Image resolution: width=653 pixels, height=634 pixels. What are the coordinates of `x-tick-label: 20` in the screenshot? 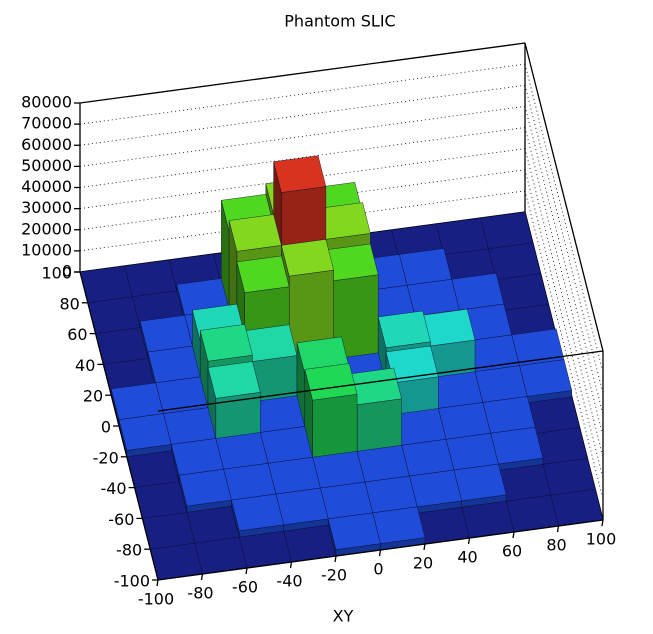 It's located at (423, 563).